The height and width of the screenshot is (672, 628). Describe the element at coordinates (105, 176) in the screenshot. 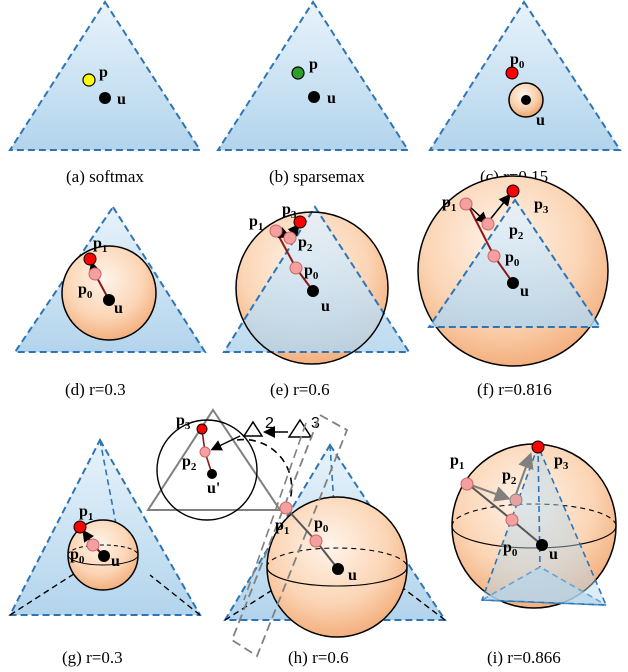

I see `caption-a: (a) softmax` at that location.